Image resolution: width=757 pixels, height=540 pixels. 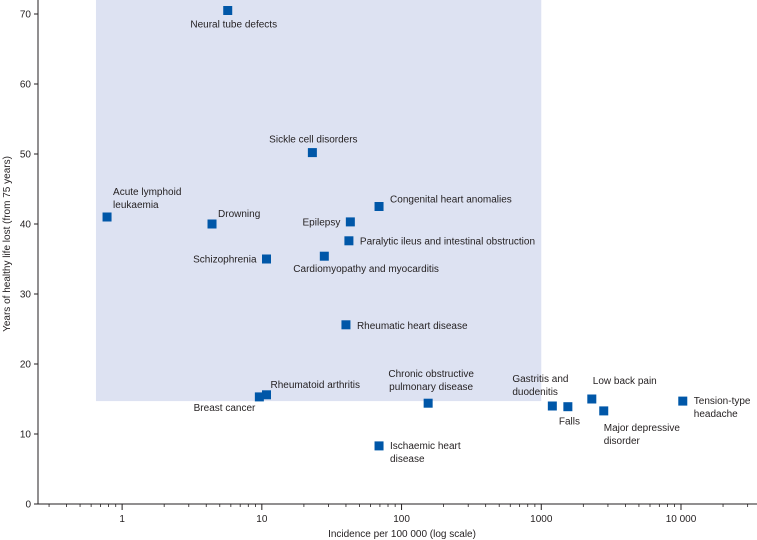 I want to click on y-tick-label: 30, so click(x=26, y=295).